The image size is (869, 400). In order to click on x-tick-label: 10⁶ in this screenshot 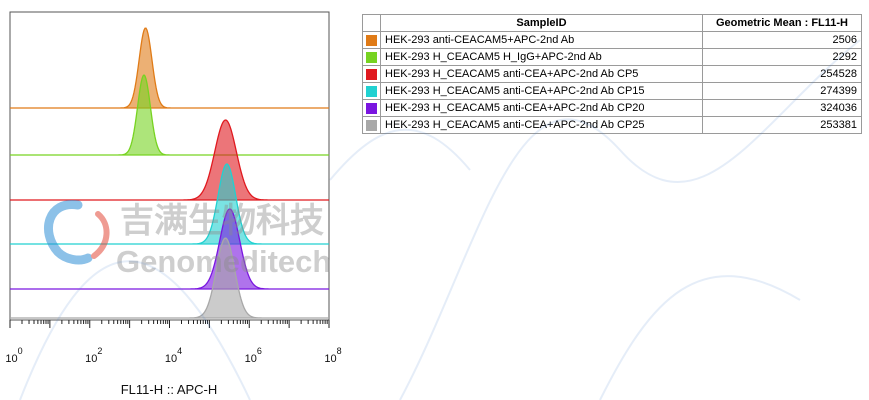, I will do `click(253, 355)`.